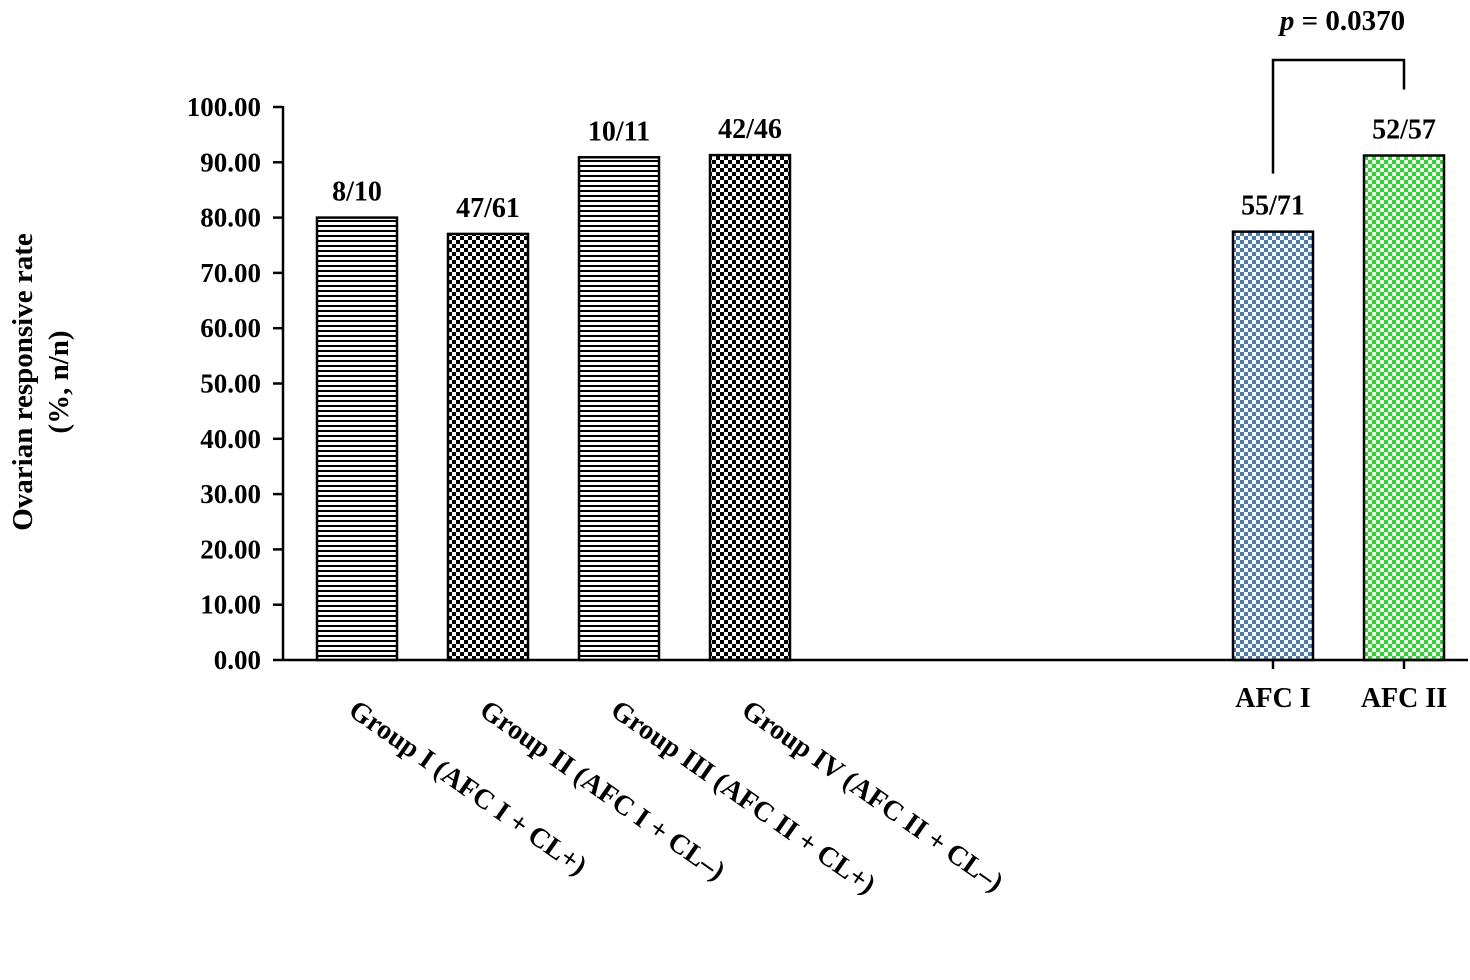 The width and height of the screenshot is (1470, 980). I want to click on bar-value-label: 52/57, so click(1404, 129).